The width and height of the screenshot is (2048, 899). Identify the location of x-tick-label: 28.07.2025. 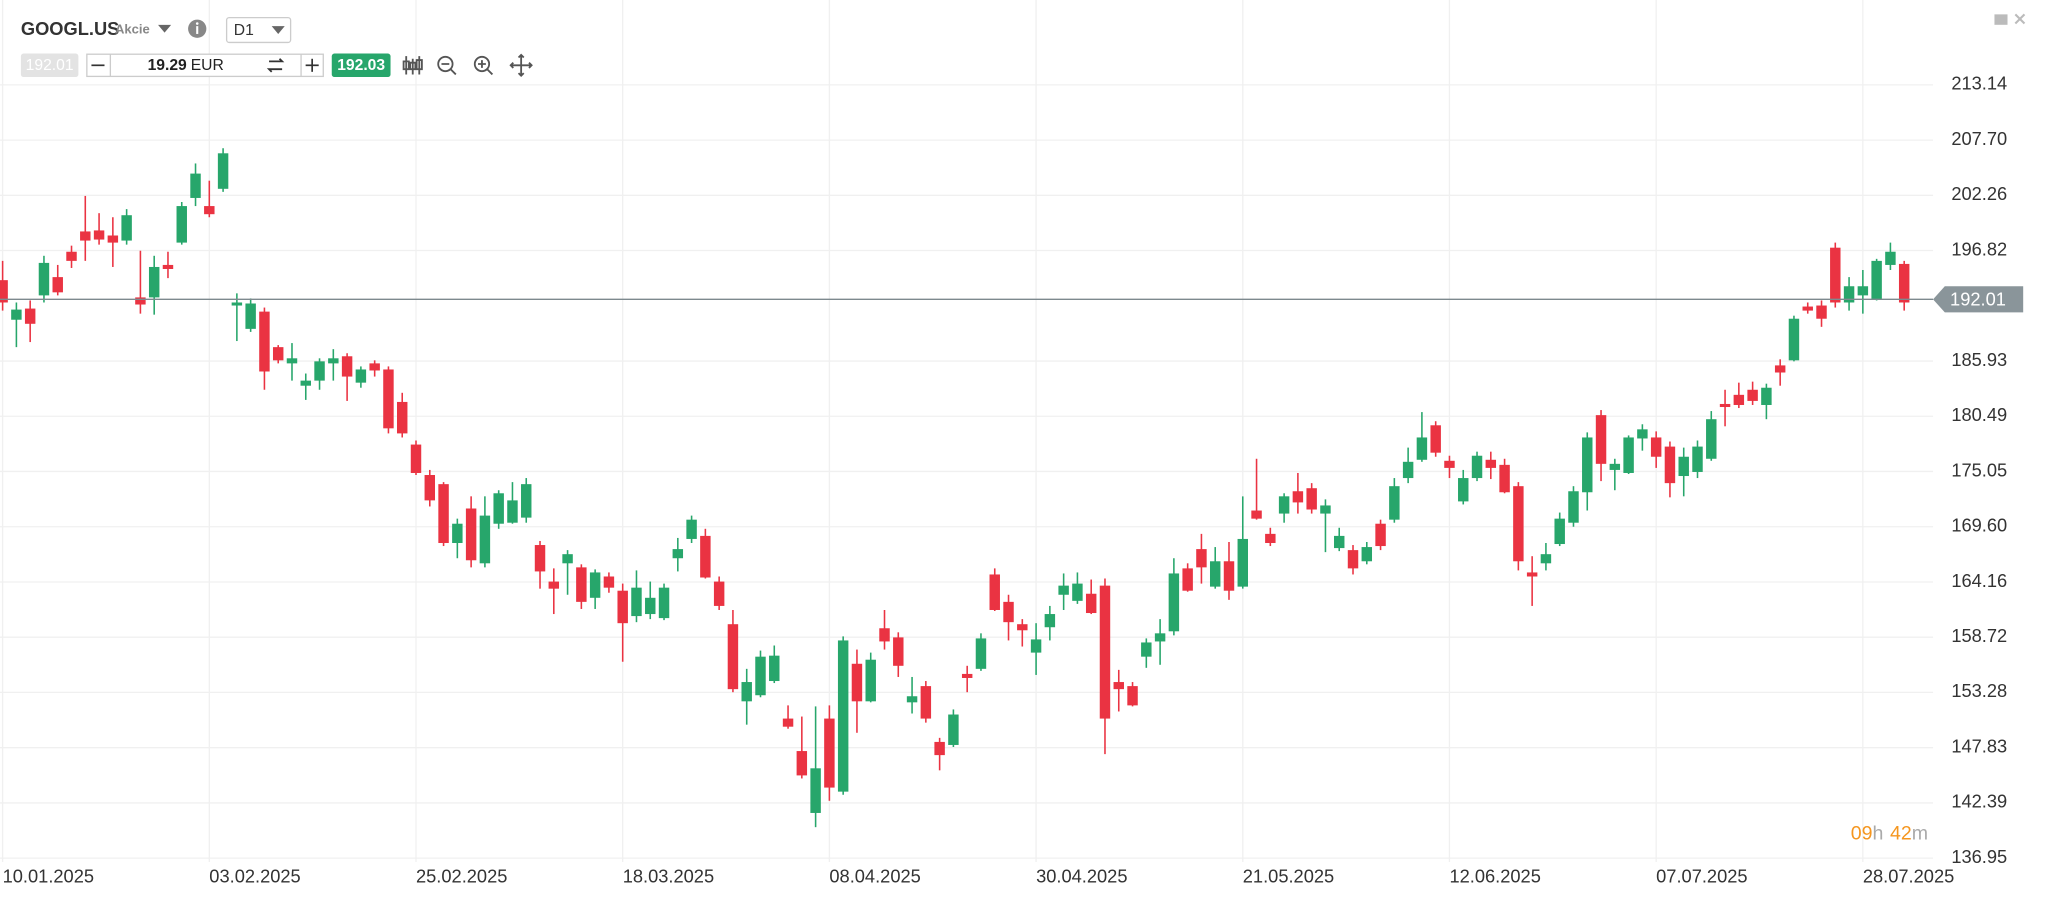
(1908, 876).